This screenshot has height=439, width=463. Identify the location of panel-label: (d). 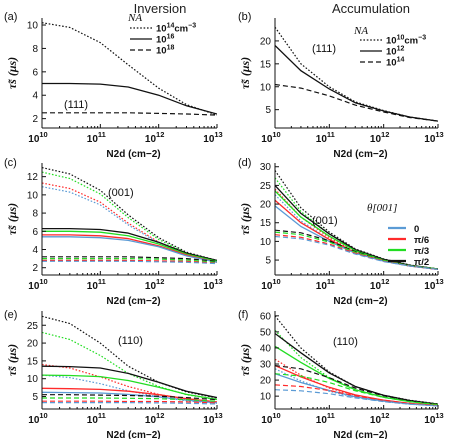
(244, 163).